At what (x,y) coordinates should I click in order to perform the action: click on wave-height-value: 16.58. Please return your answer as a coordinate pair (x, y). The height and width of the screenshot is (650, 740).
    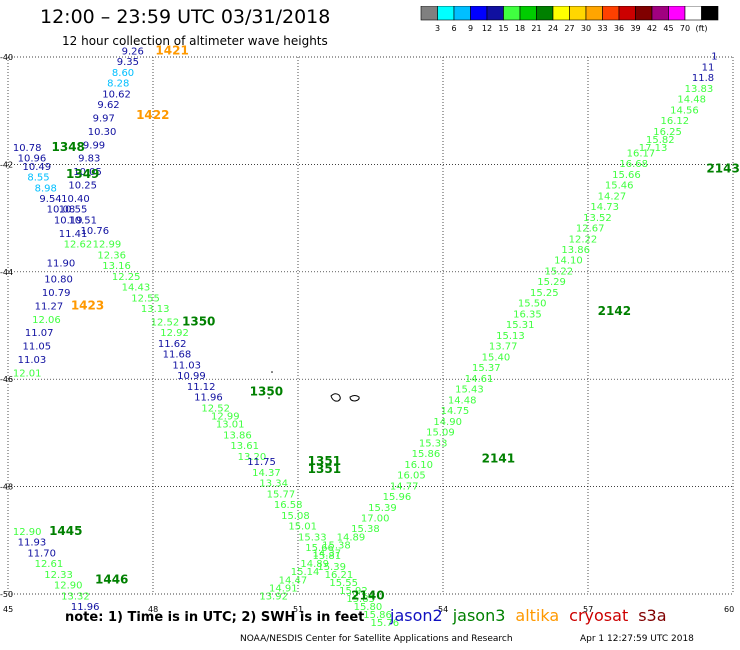
    Looking at the image, I should click on (288, 505).